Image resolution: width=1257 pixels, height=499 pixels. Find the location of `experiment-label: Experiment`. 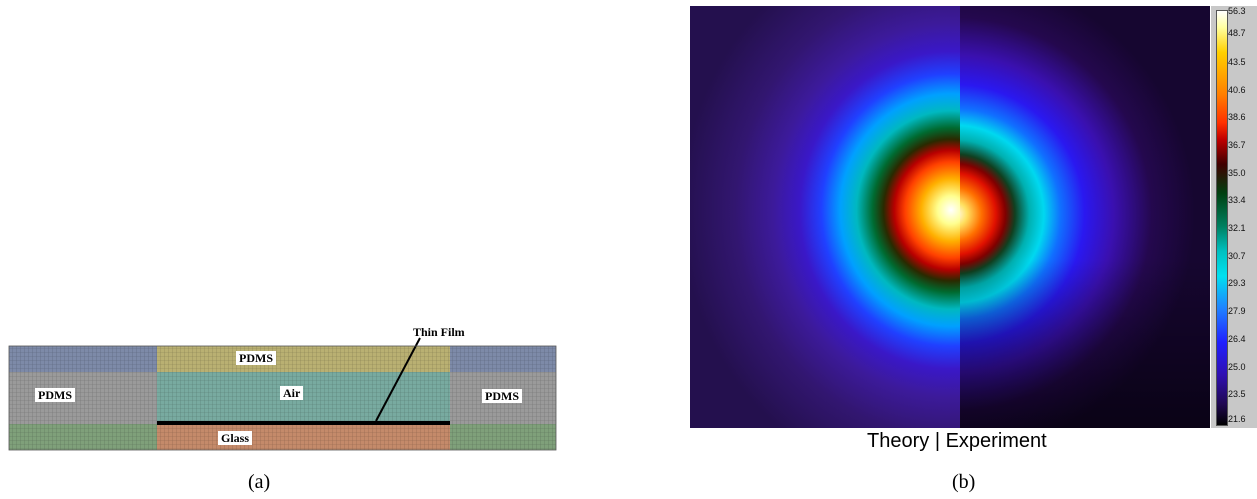

experiment-label: Experiment is located at coordinates (996, 441).